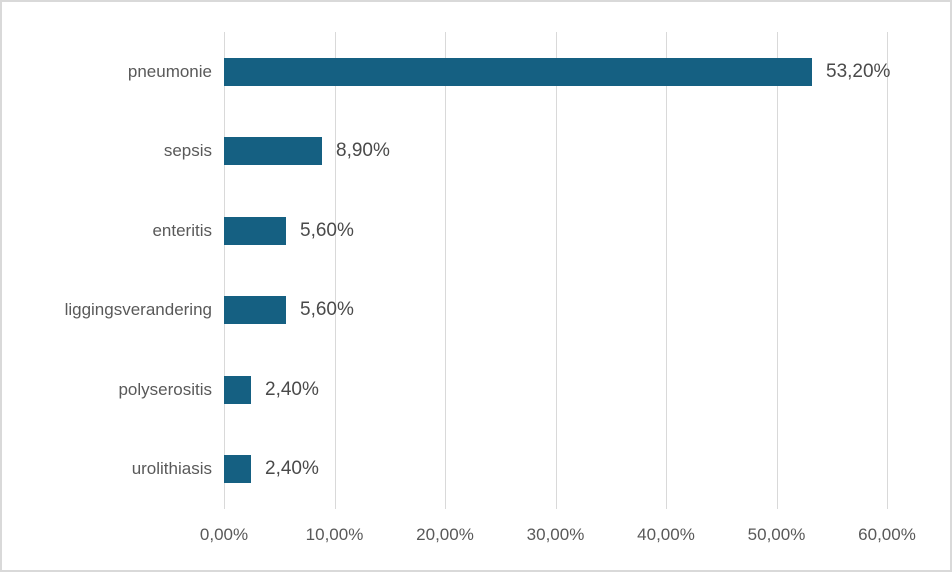 The height and width of the screenshot is (572, 952). I want to click on x-tick-label: 50,00%, so click(776, 534).